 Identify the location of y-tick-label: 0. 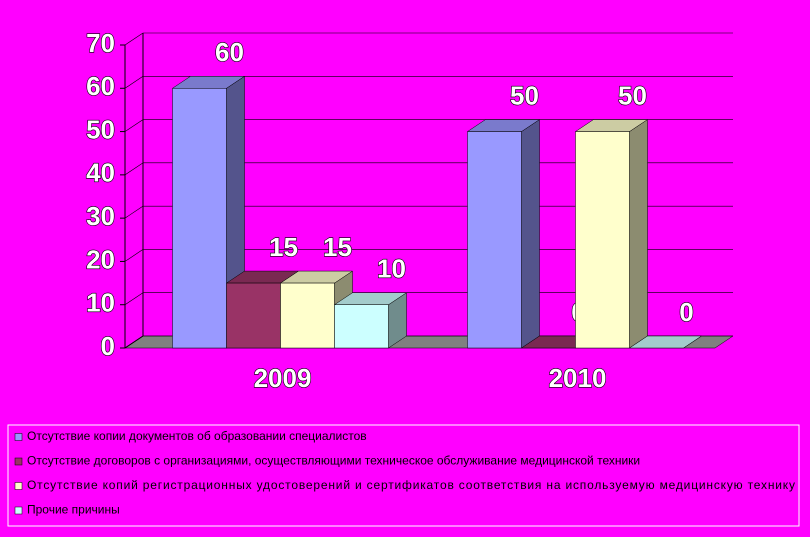
(108, 346).